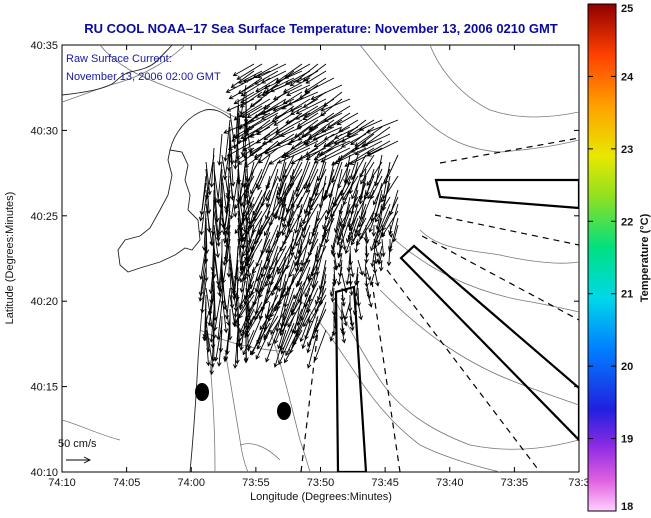 The height and width of the screenshot is (518, 651). Describe the element at coordinates (627, 150) in the screenshot. I see `colorbar-tick-label: 23` at that location.